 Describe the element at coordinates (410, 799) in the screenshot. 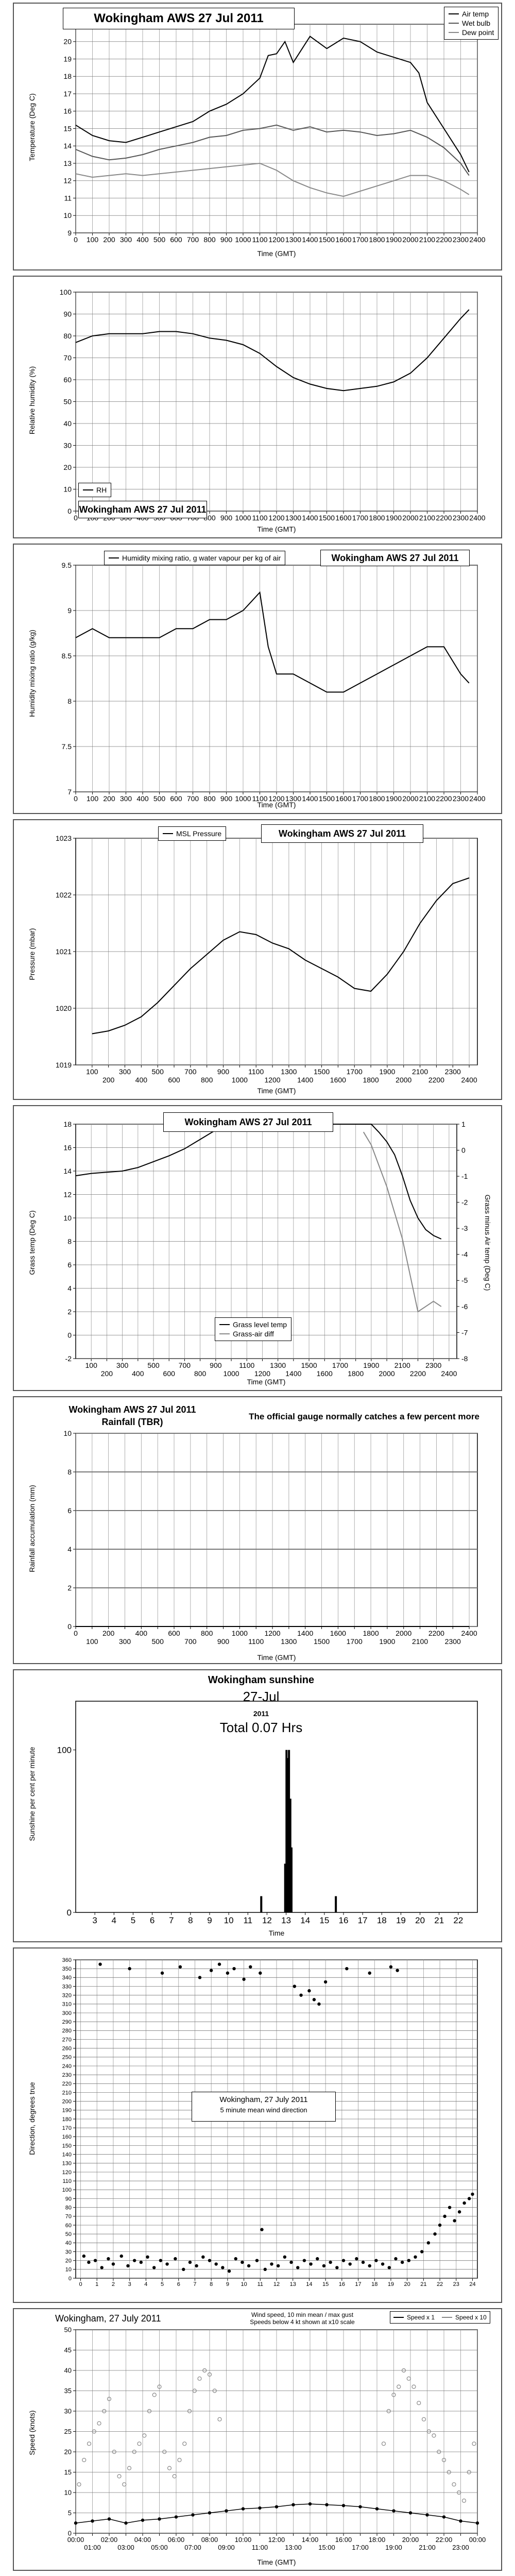

I see `x-tick-label: 2000` at that location.